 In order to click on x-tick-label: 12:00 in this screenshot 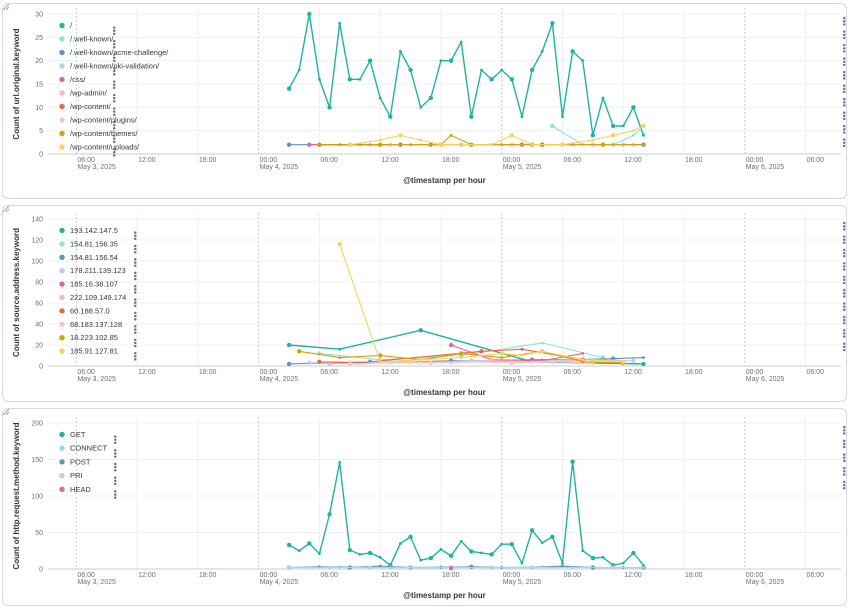, I will do `click(147, 575)`.